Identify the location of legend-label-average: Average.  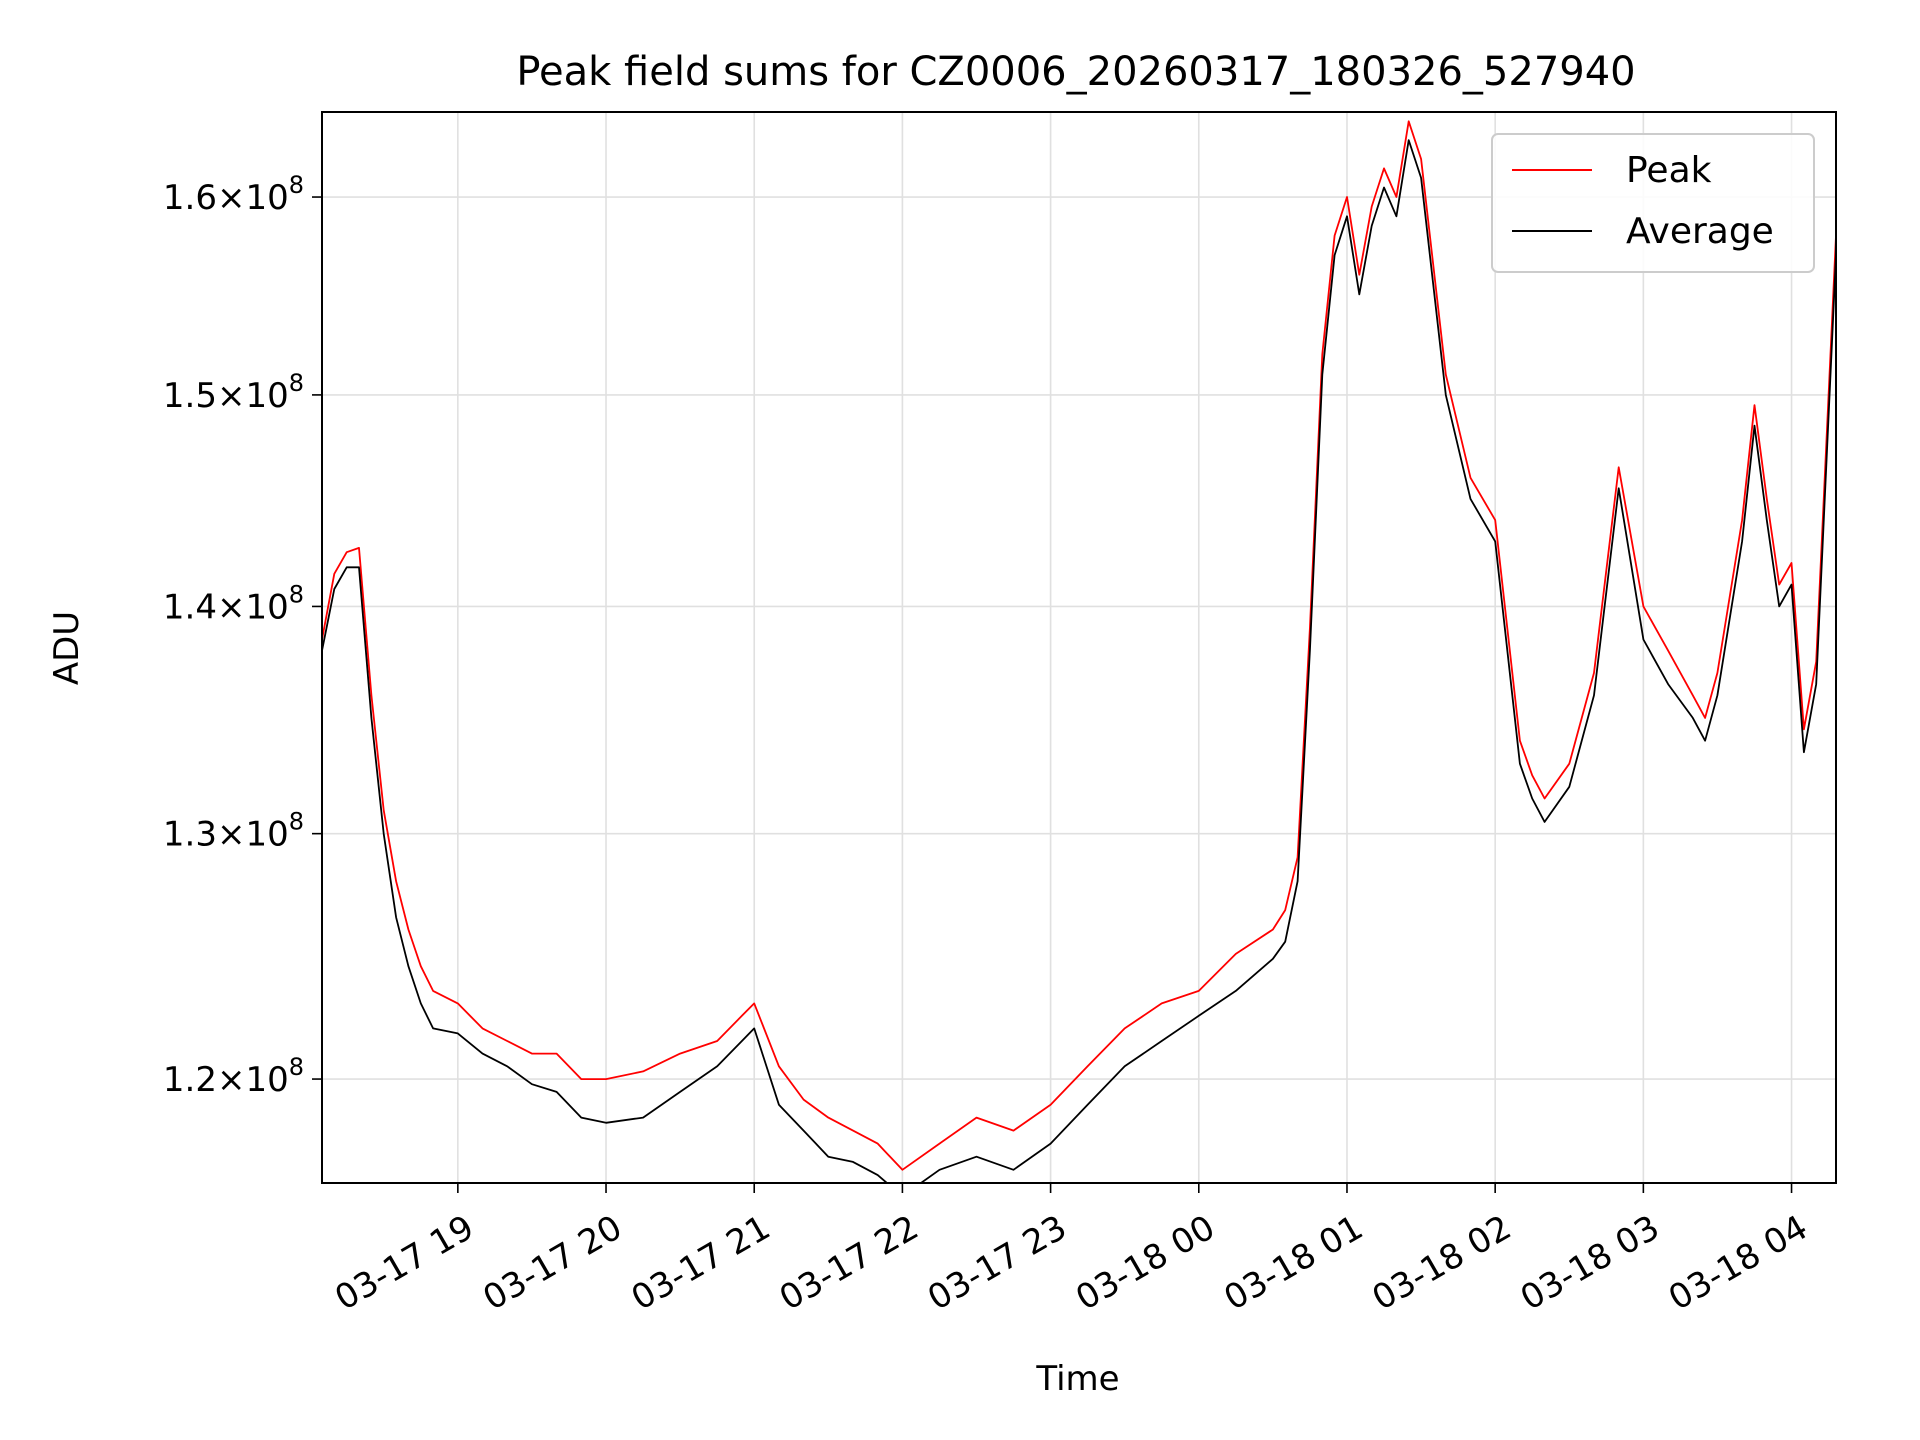
(1700, 231).